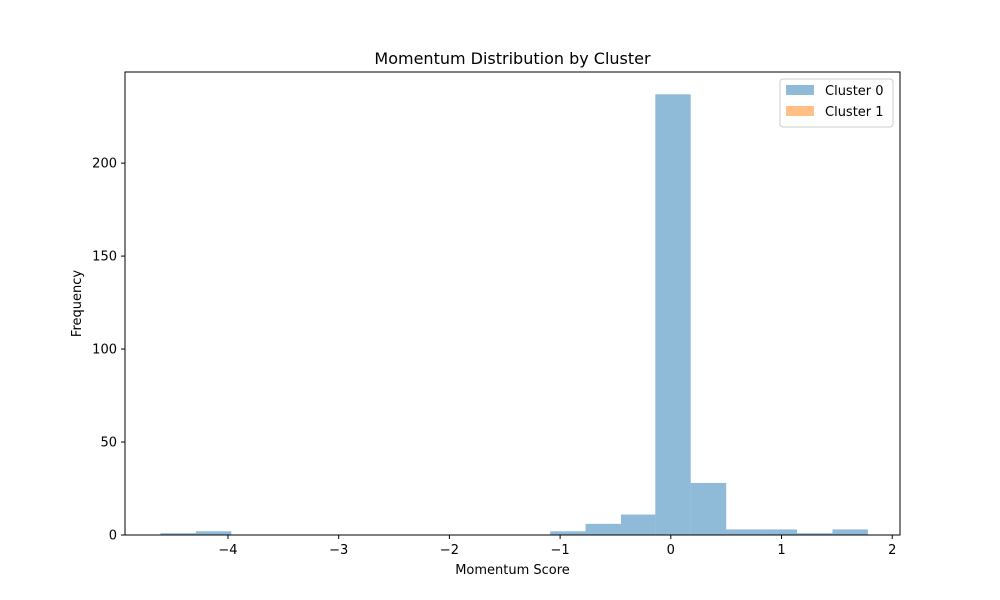  Describe the element at coordinates (338, 550) in the screenshot. I see `x-tick-label: −3` at that location.